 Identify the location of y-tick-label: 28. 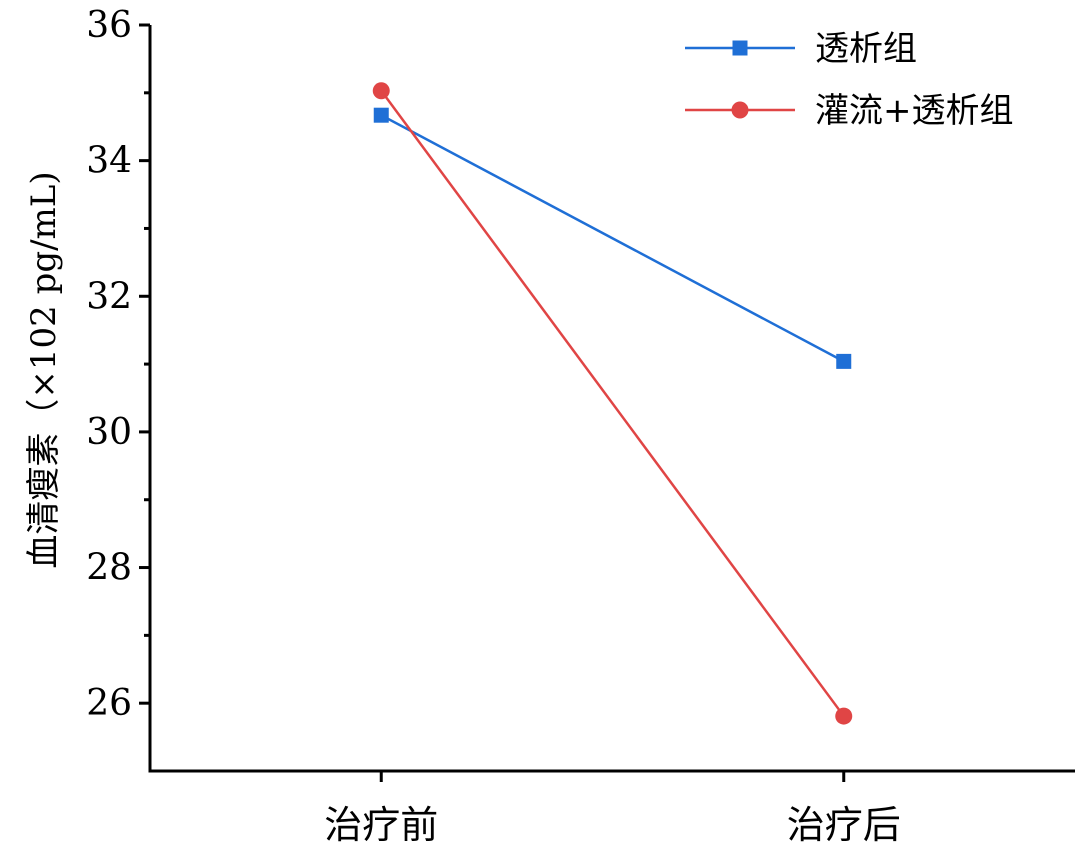
(109, 568).